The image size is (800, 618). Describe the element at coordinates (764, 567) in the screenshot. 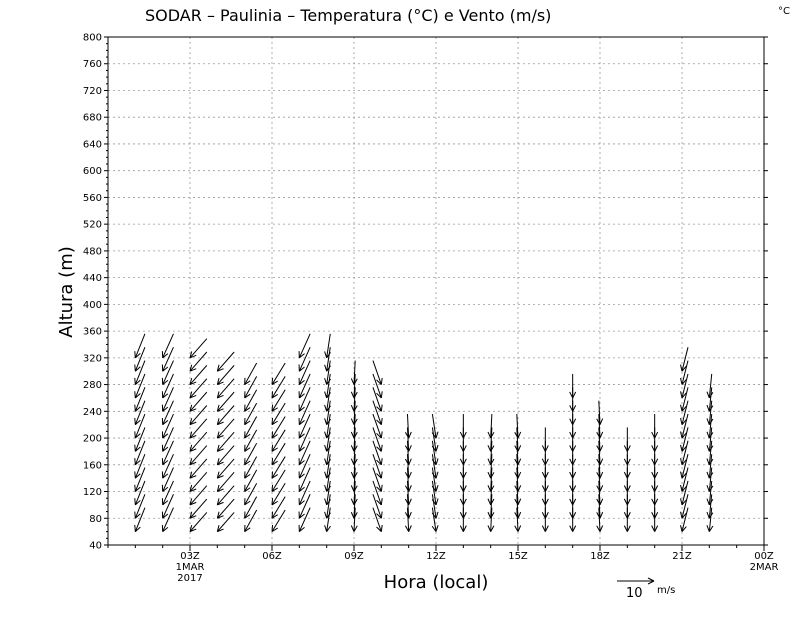

I see `x-tick-date-label: 2MAR` at that location.